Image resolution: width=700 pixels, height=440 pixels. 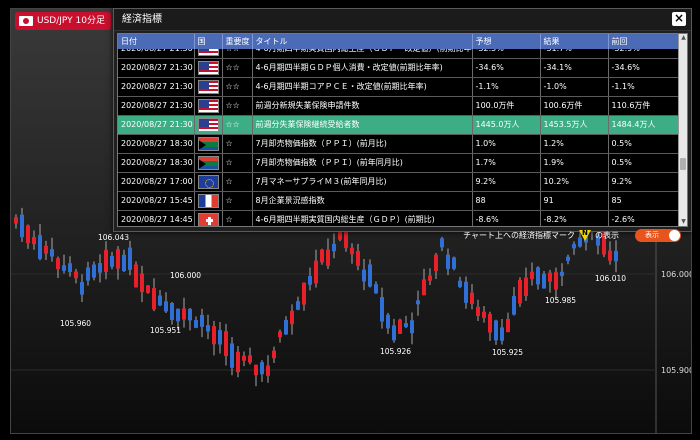 What do you see at coordinates (683, 164) in the screenshot?
I see `scroll-thumb` at bounding box center [683, 164].